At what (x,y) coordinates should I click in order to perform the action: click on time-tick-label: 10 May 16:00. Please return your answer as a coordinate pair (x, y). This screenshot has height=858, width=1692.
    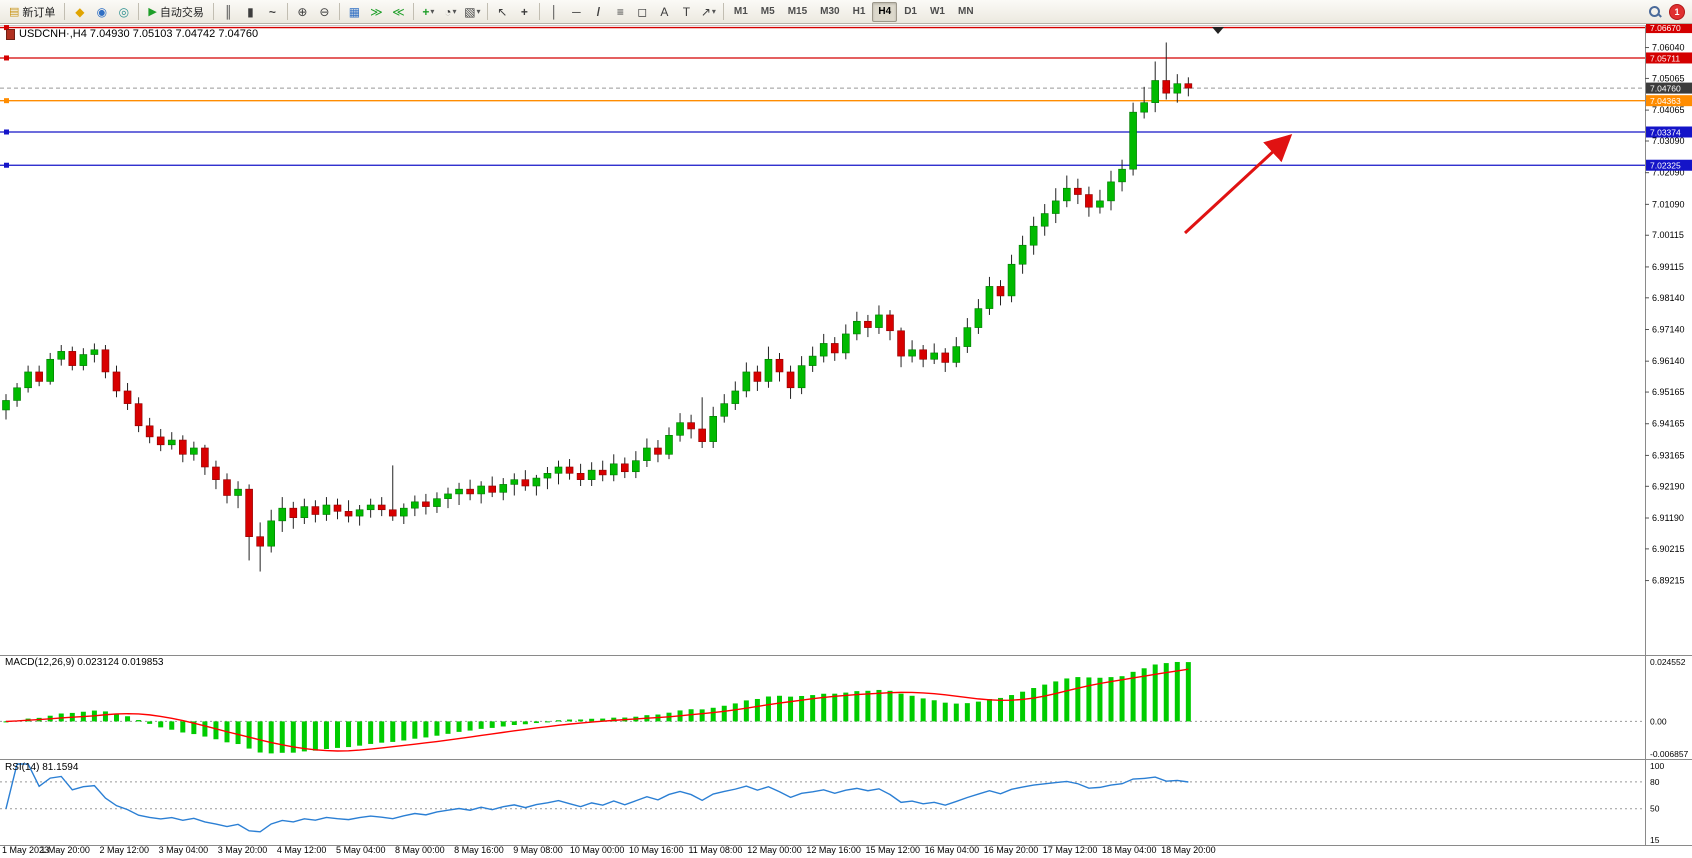
    Looking at the image, I should click on (656, 850).